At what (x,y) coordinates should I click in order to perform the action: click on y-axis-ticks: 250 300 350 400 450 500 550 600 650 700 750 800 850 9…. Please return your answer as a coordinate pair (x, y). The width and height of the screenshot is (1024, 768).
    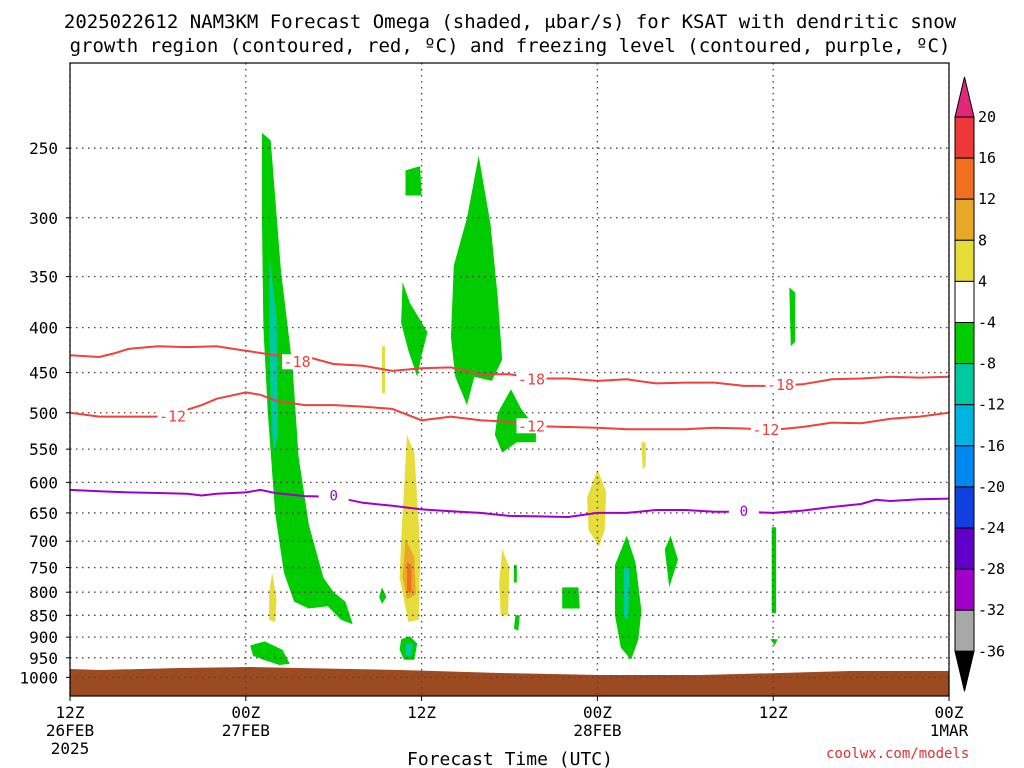
    Looking at the image, I should click on (44, 413).